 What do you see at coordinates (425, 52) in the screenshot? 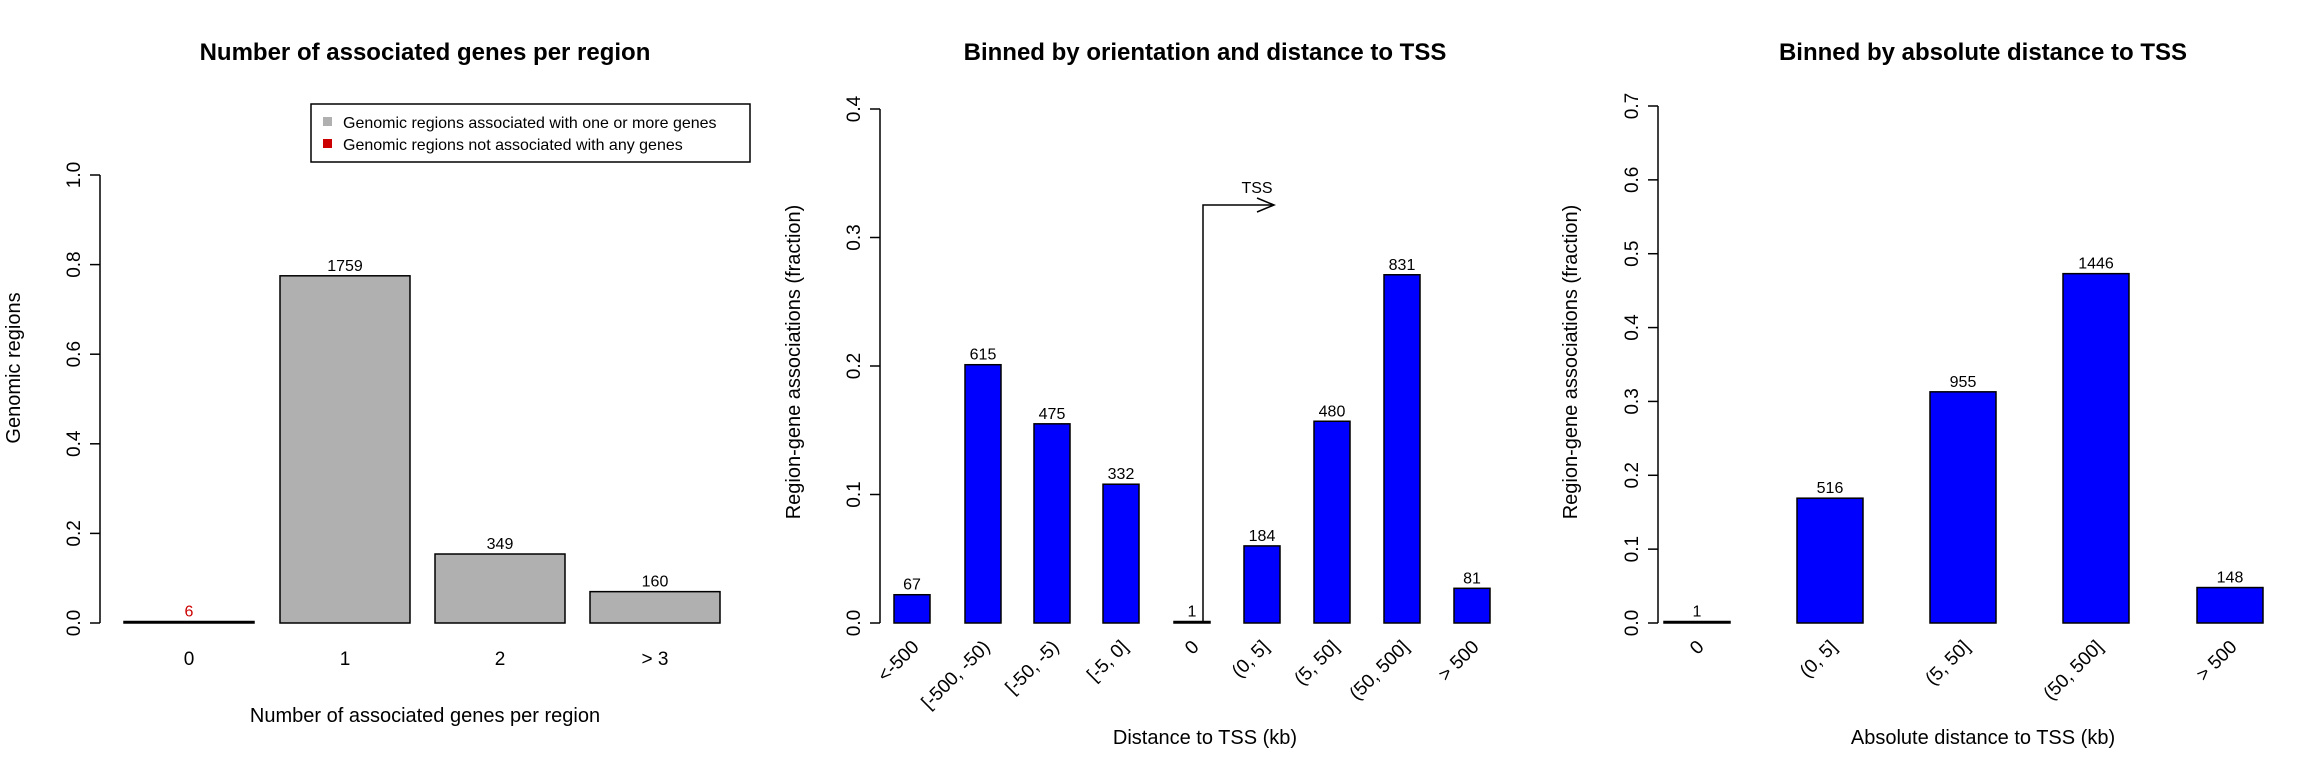
I see `chart-title: Number of associated genes per region` at bounding box center [425, 52].